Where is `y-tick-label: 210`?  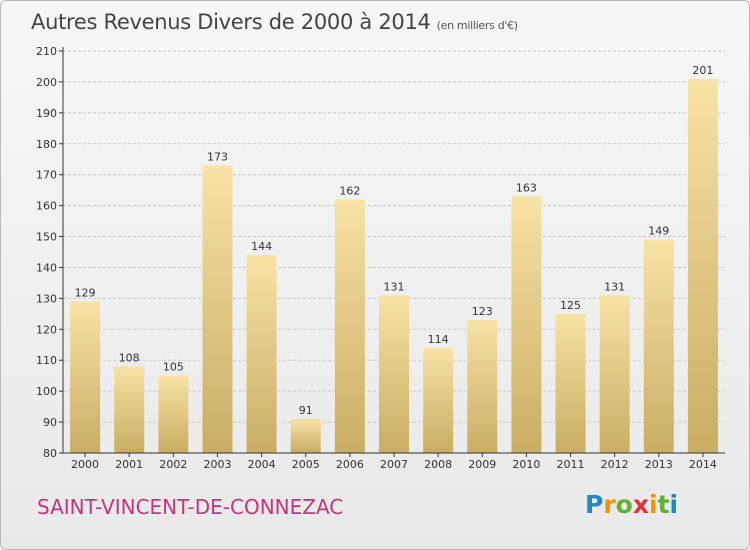
y-tick-label: 210 is located at coordinates (46, 51).